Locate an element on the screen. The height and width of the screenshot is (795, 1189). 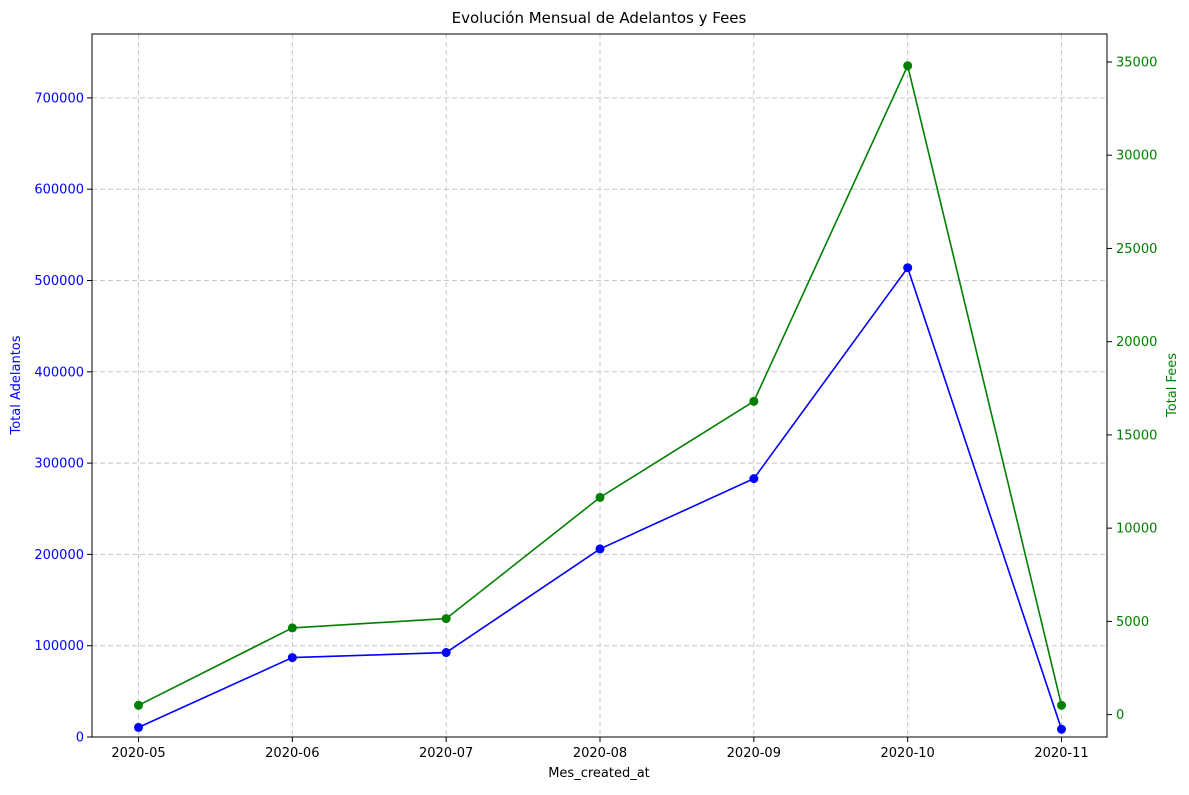
y-left-tick-label: 400000 is located at coordinates (59, 372).